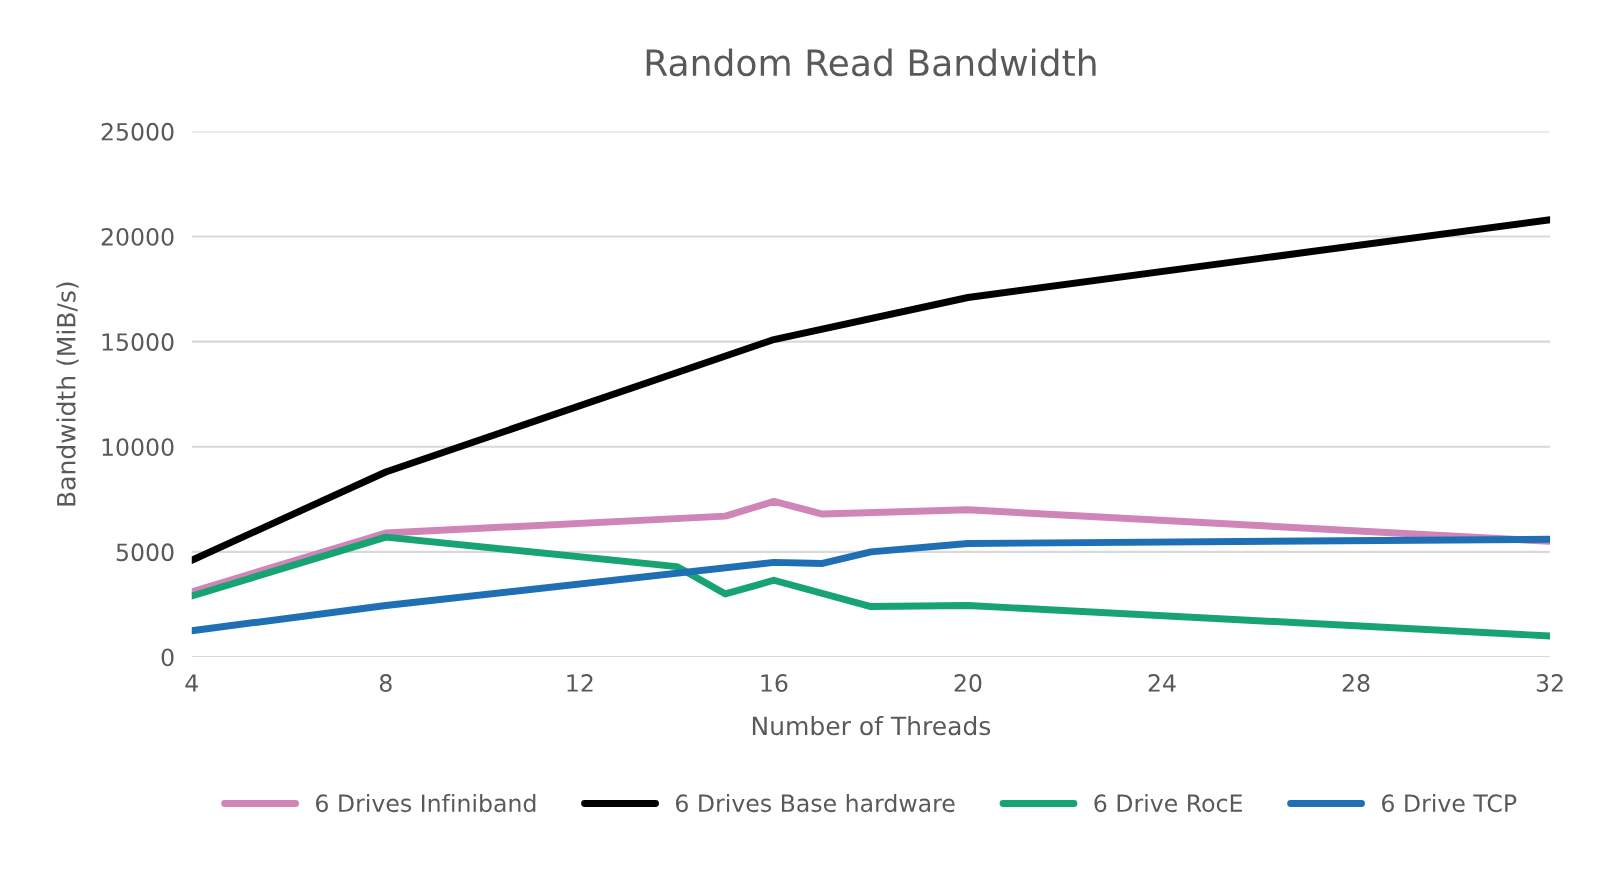  What do you see at coordinates (67, 394) in the screenshot?
I see `y-axis-title: Bandwidth (MiB/s)` at bounding box center [67, 394].